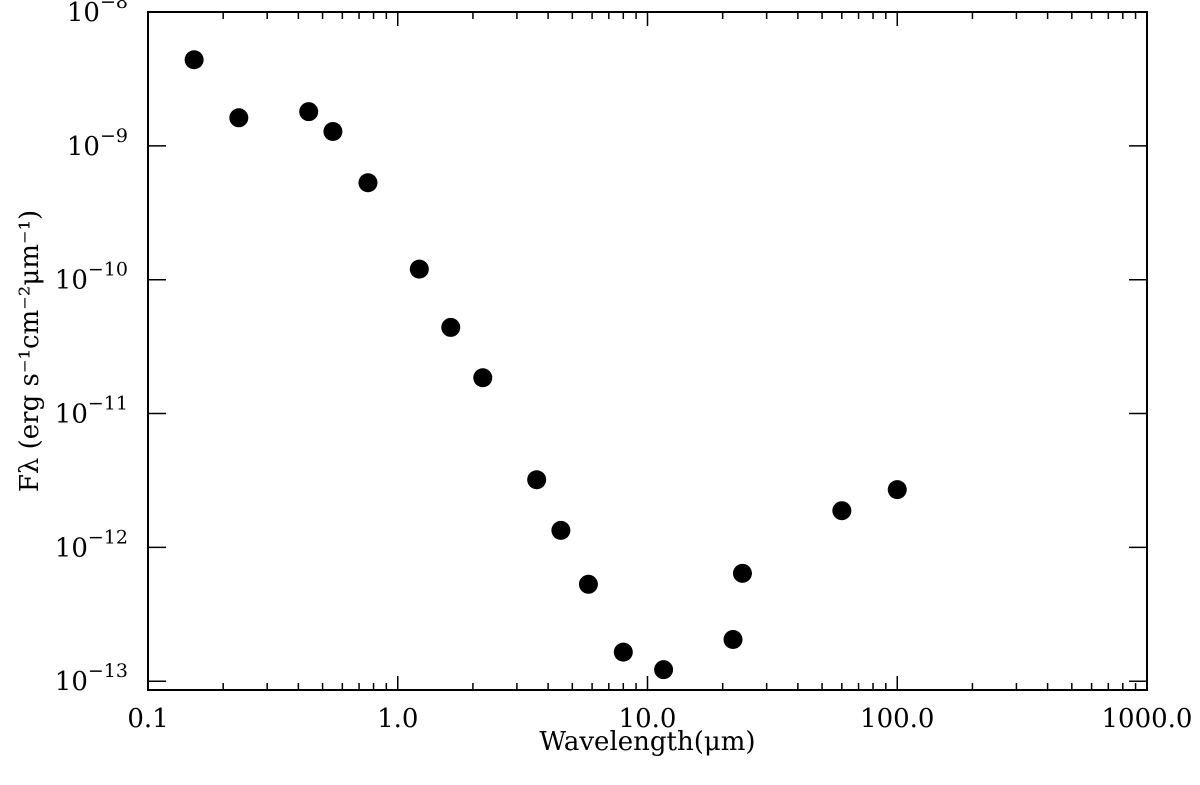 The width and height of the screenshot is (1200, 785). I want to click on x-tick-label: 0.1, so click(147, 719).